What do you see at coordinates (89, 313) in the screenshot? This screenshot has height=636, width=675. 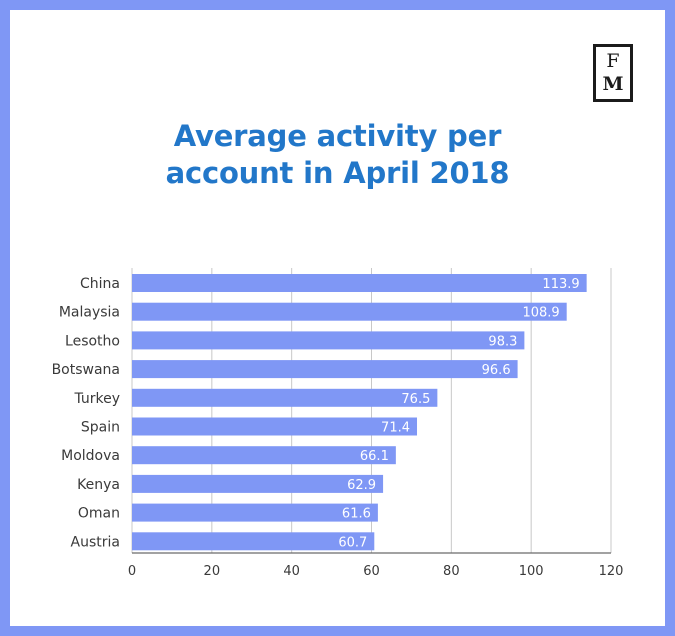 I see `category-label: Malaysia` at bounding box center [89, 313].